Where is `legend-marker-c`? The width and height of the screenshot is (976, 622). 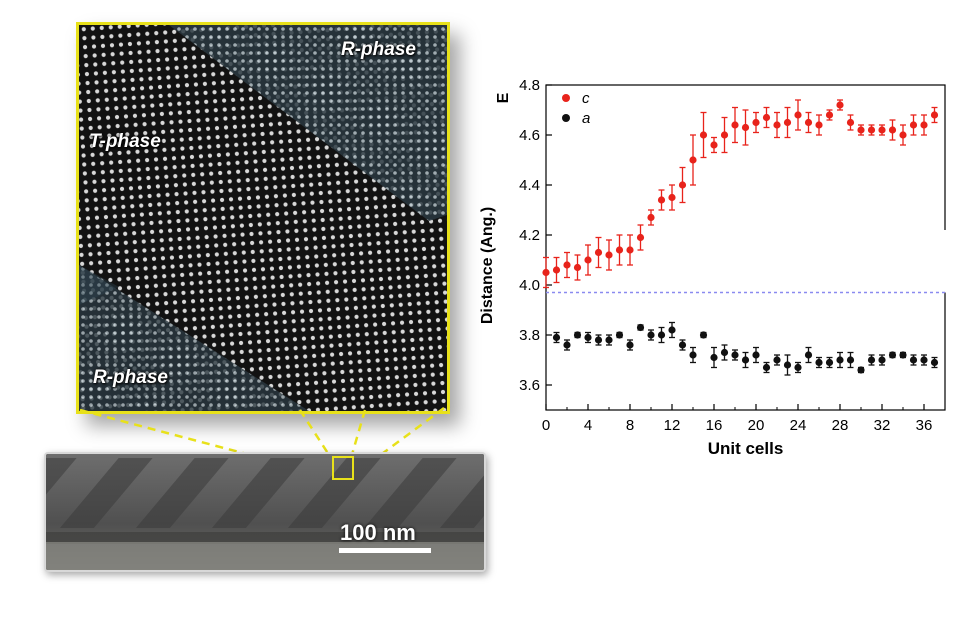 legend-marker-c is located at coordinates (566, 98).